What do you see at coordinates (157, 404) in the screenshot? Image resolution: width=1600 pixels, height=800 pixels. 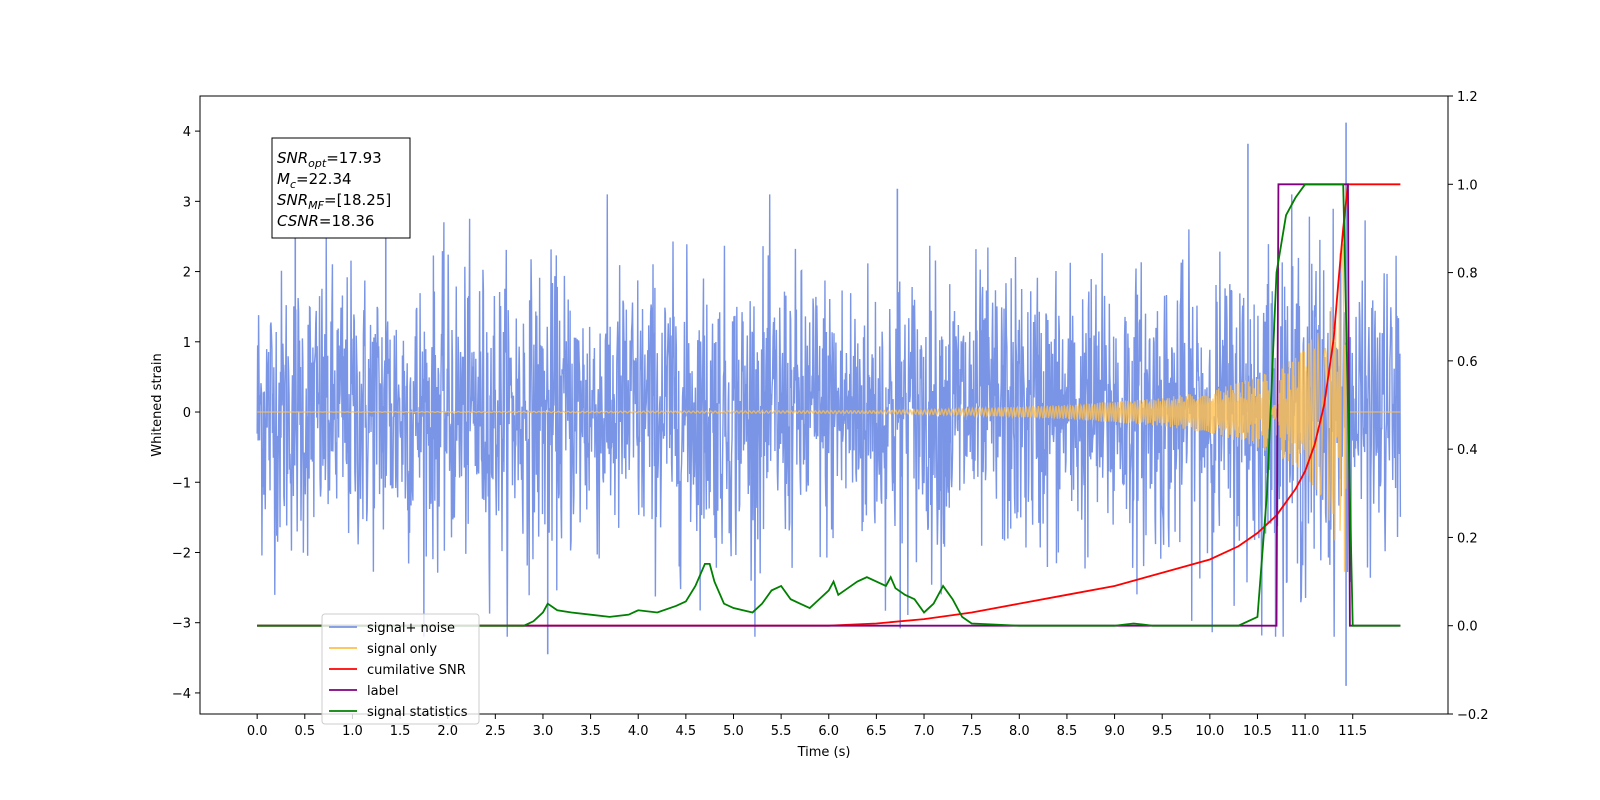 I see `y-axis-label: Whitened strain` at bounding box center [157, 404].